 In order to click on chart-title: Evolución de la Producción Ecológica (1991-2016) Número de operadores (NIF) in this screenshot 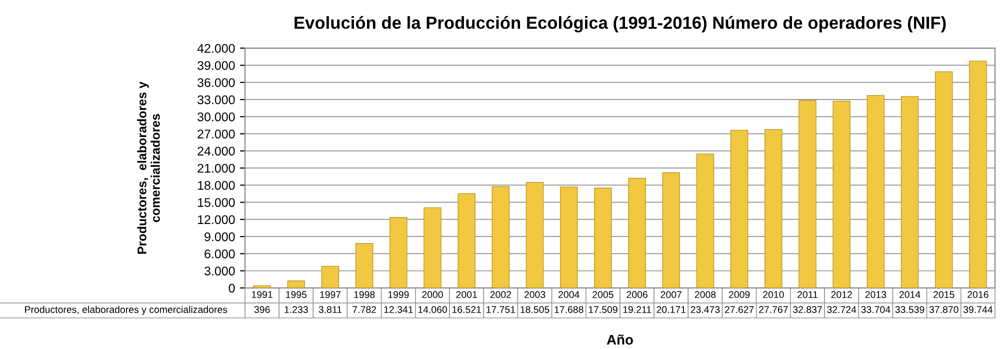, I will do `click(620, 24)`.